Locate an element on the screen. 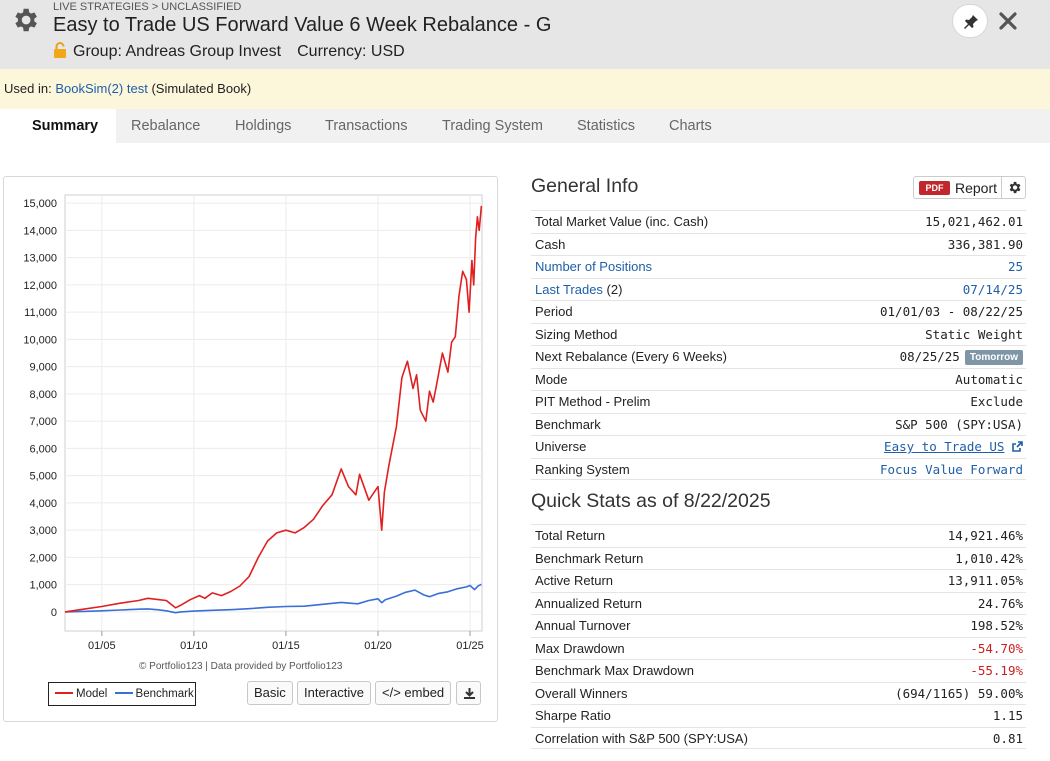 The width and height of the screenshot is (1050, 761). stat-label: Max Drawdown is located at coordinates (580, 648).